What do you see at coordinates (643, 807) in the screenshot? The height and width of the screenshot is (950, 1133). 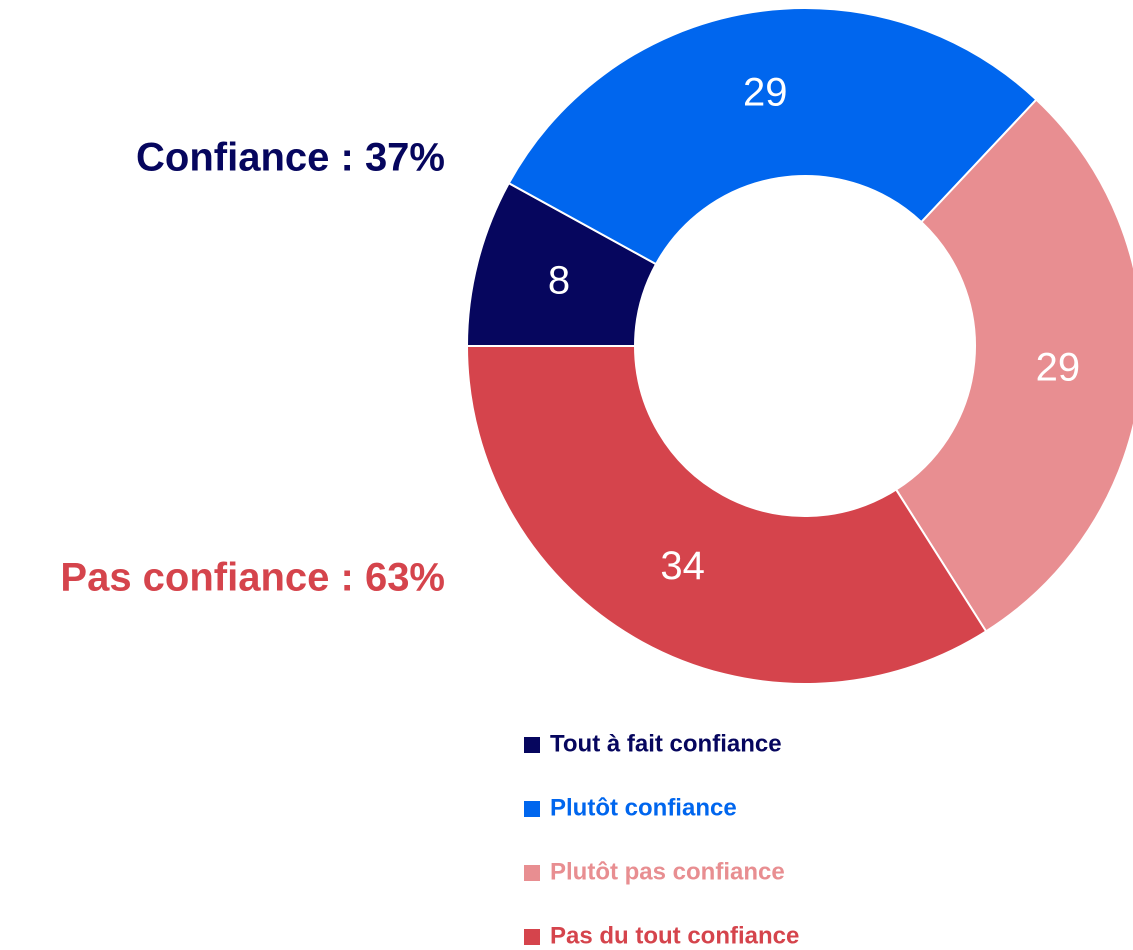 I see `legend-label: Plutôt confiance` at bounding box center [643, 807].